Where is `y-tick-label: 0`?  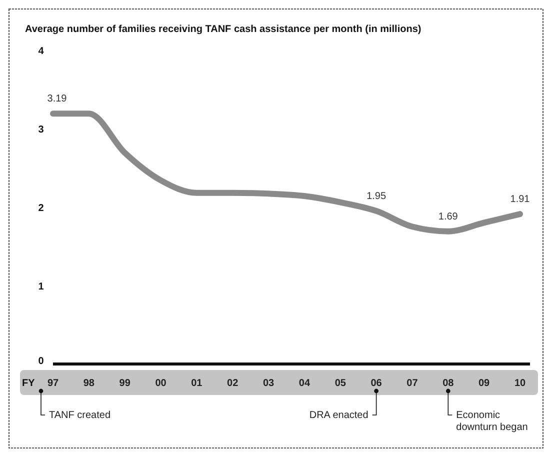 y-tick-label: 0 is located at coordinates (41, 361).